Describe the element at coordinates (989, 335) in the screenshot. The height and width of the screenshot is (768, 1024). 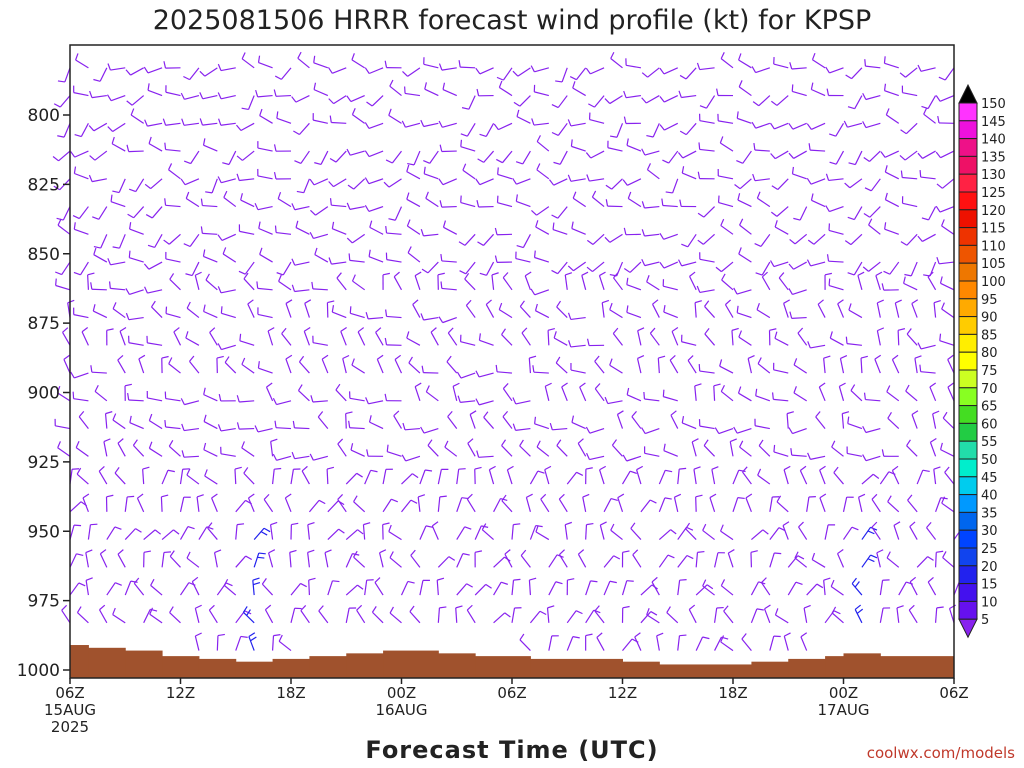
I see `colorbar-tick-label: 85` at that location.